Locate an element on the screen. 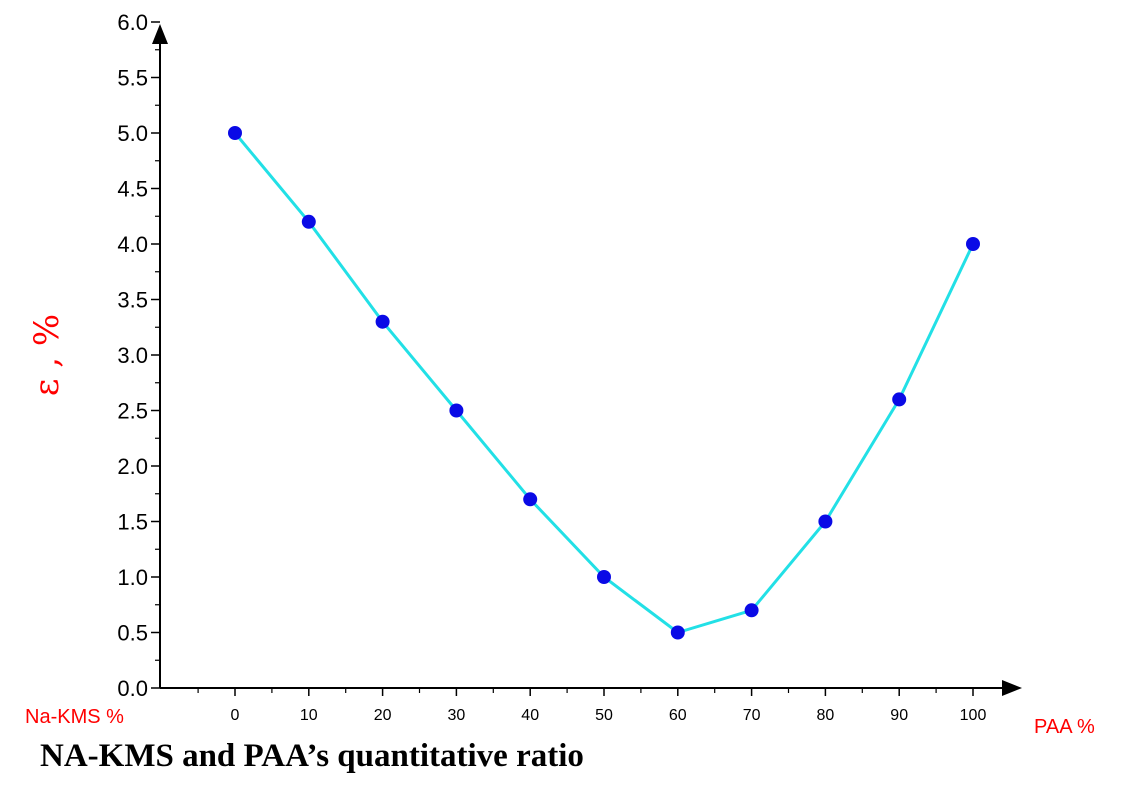 Image resolution: width=1121 pixels, height=787 pixels. x-tick-label: 90 is located at coordinates (899, 715).